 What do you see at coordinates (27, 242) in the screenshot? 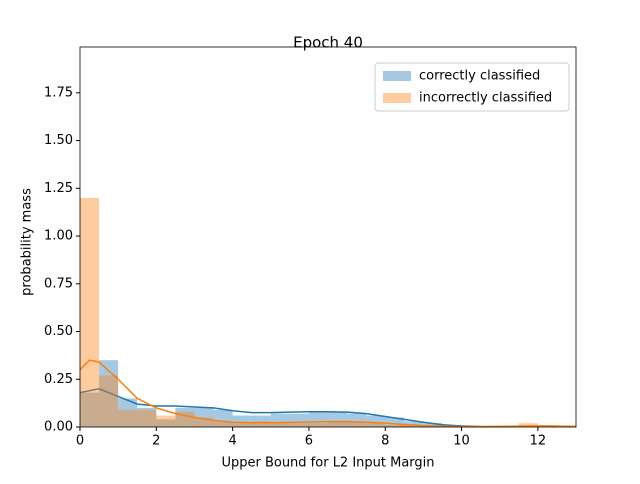
I see `y-axis-label: probability mass` at bounding box center [27, 242].